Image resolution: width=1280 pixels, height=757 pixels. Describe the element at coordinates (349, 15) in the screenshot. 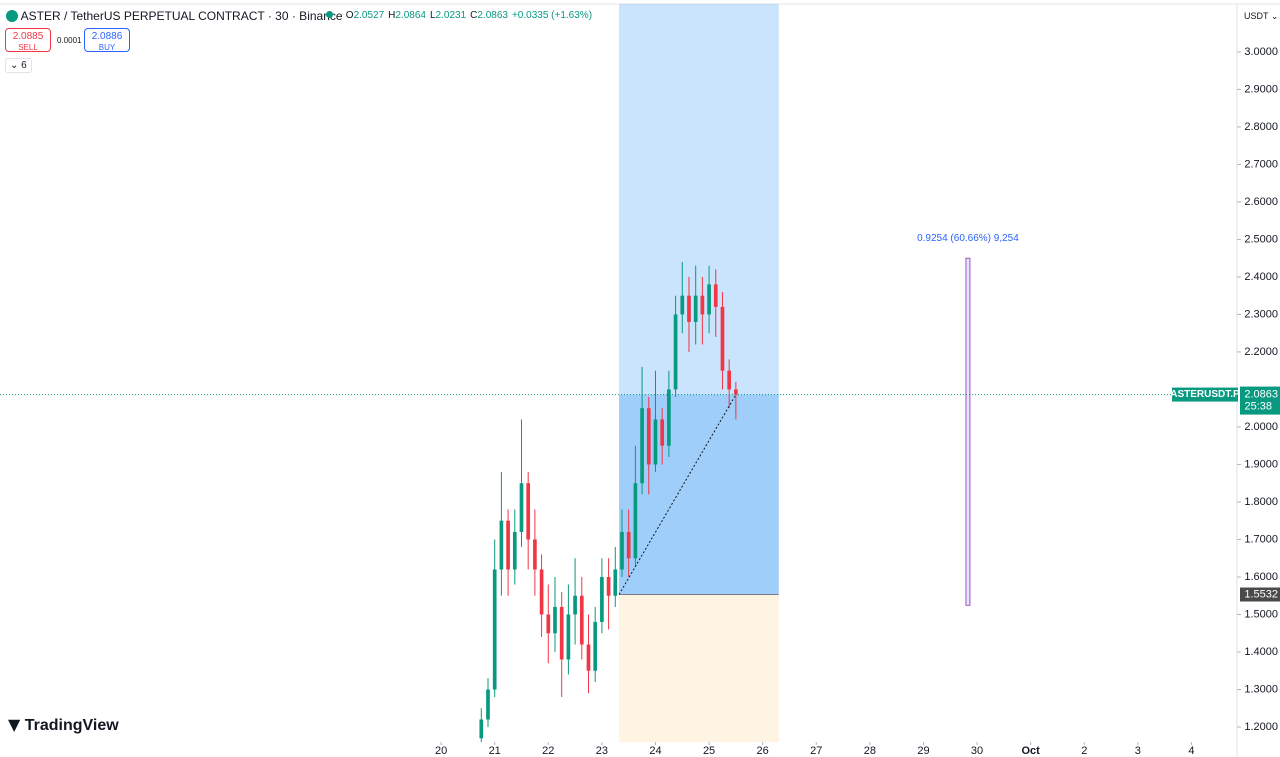

I see `ohlc-key: O` at that location.